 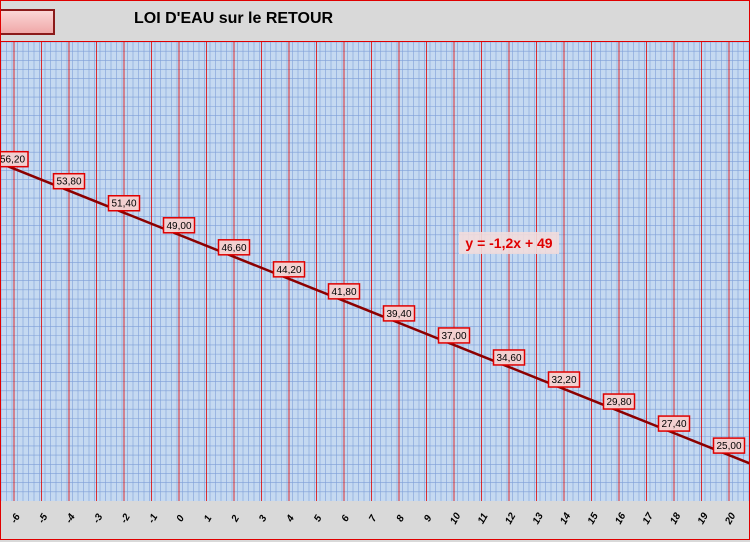 I want to click on data-label: 29,80, so click(x=618, y=402).